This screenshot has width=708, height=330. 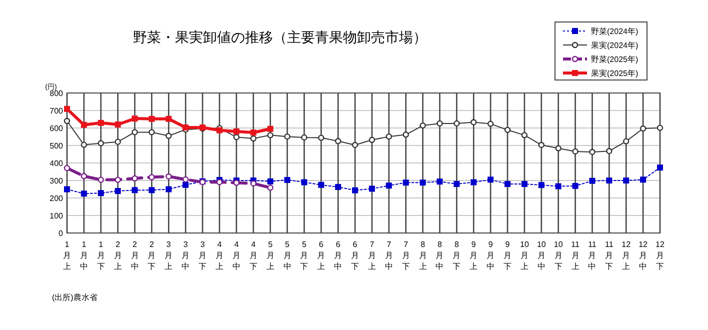 I want to click on x-tick-label: 6月下, so click(x=355, y=255).